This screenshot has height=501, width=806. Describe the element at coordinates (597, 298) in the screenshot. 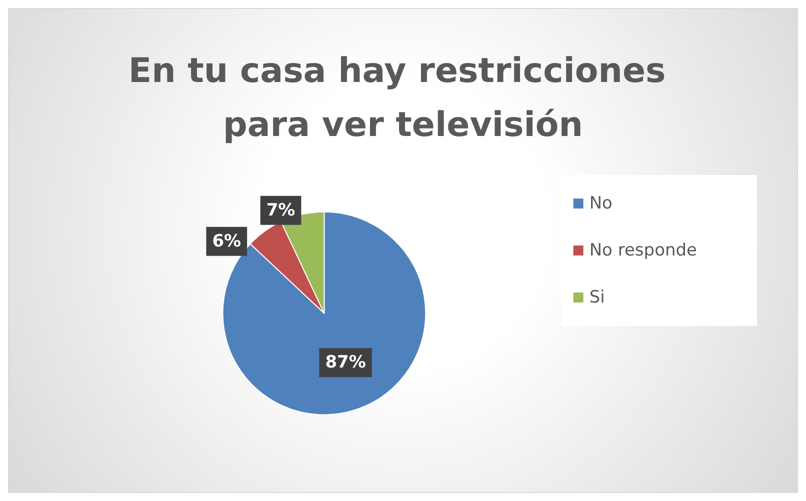

I see `legend-label: Si` at that location.